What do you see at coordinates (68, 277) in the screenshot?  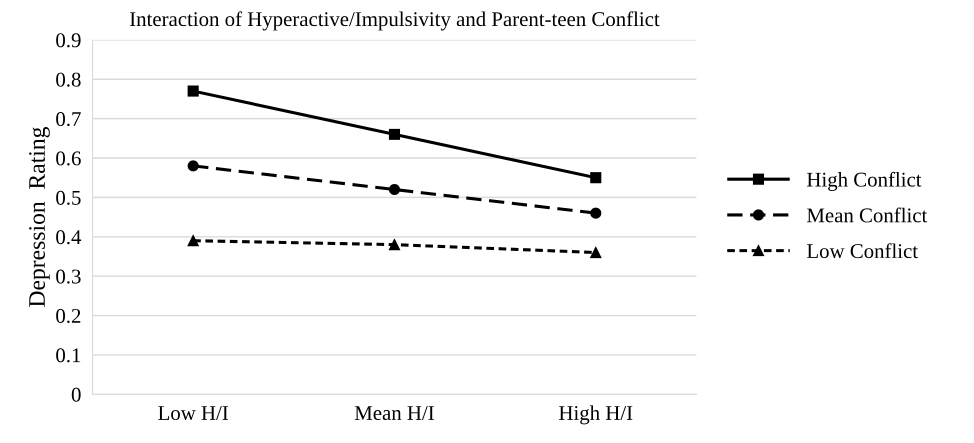 I see `y-tick-label: 0.3` at bounding box center [68, 277].